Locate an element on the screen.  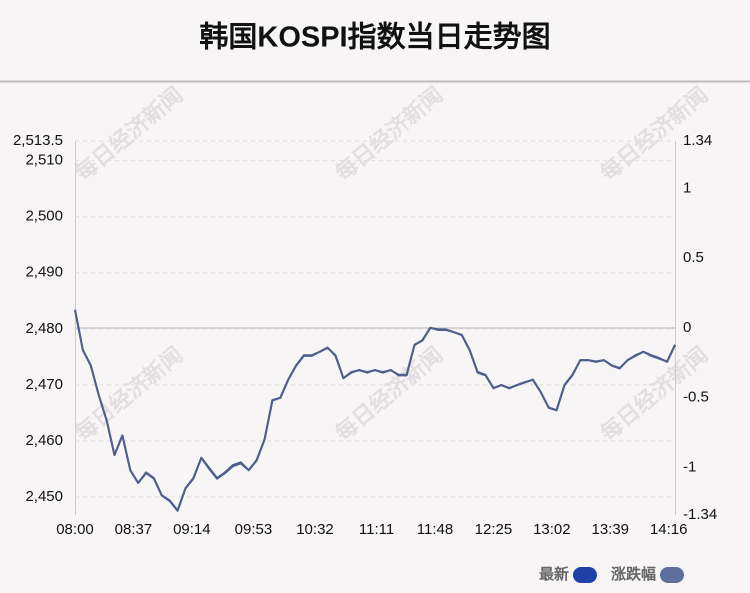
x-tick-label: 11:48 is located at coordinates (435, 529).